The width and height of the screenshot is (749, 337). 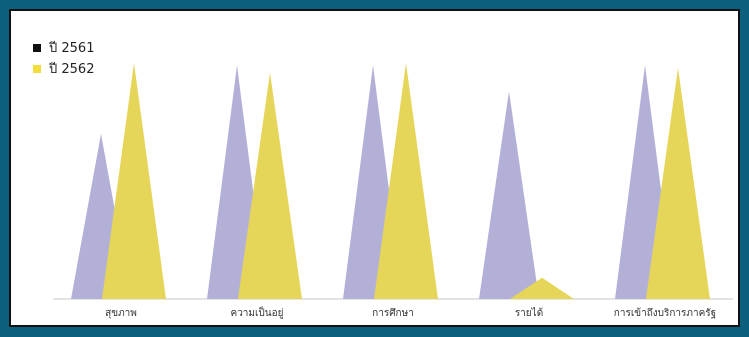 What do you see at coordinates (72, 48) in the screenshot?
I see `legend-label-2561: ปี 2561` at bounding box center [72, 48].